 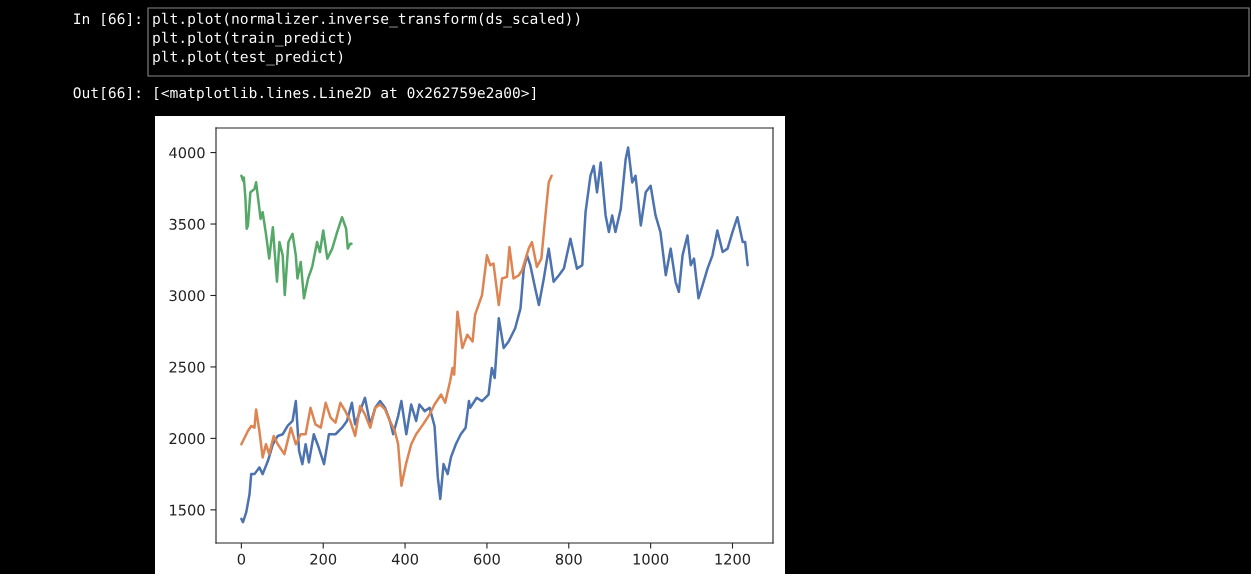 I want to click on x-tick-label: 400, so click(x=405, y=559).